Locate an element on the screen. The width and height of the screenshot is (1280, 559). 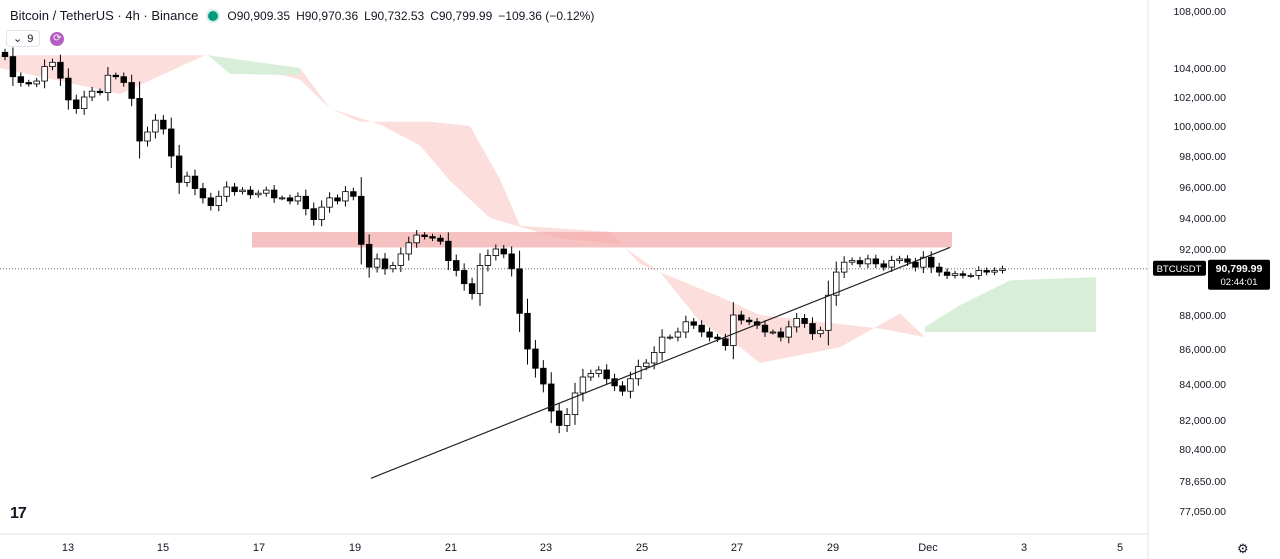
symbol-title: Bitcoin / TetherUS · 4h · Binance is located at coordinates (104, 15).